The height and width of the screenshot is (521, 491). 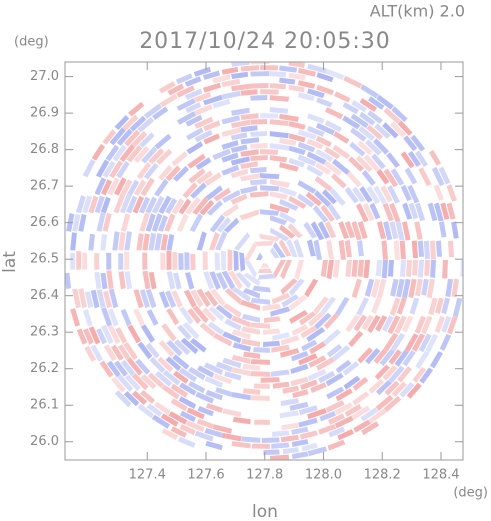 I want to click on x-tick-label: 127.8, so click(x=264, y=475).